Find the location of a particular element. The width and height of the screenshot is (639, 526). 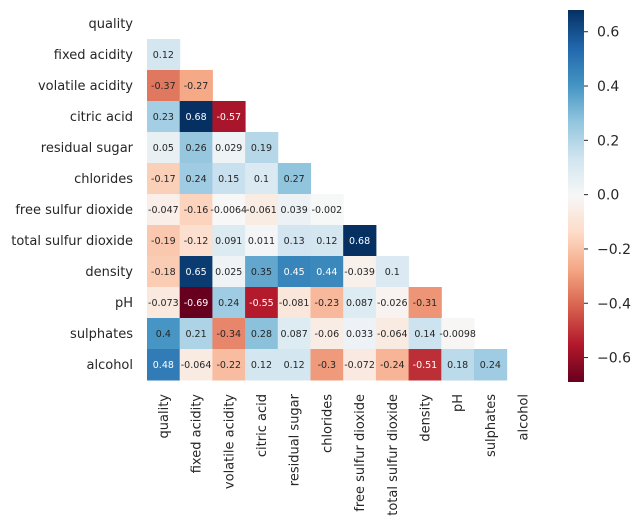

x-tick-label: pH is located at coordinates (458, 403).